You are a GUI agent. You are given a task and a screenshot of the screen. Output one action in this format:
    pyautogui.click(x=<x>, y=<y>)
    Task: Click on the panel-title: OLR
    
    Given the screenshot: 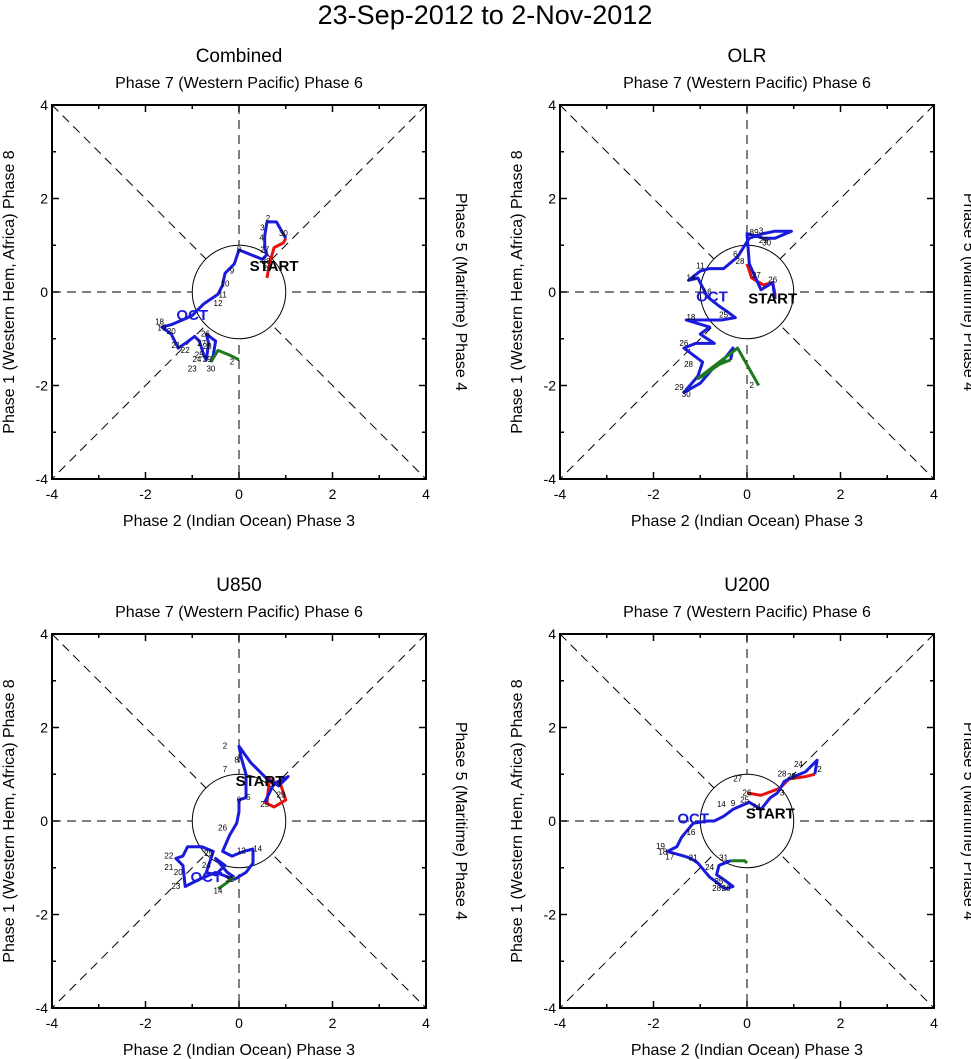 What is the action you would take?
    pyautogui.click(x=746, y=56)
    